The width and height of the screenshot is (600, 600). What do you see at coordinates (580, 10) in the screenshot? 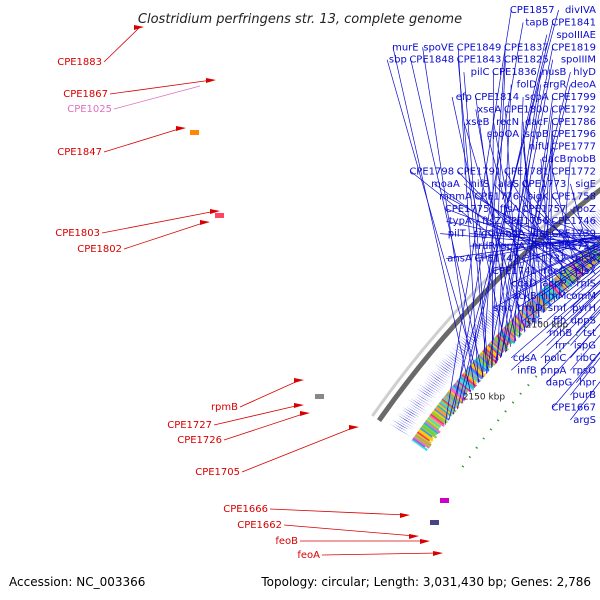
I see `gene-label: divIVA` at bounding box center [580, 10].